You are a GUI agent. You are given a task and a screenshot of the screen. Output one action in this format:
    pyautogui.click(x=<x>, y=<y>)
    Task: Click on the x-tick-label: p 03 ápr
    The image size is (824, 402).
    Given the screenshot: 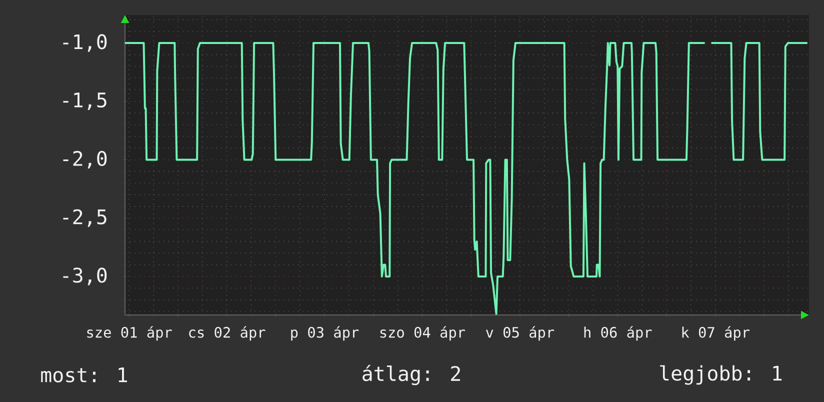 What is the action you would take?
    pyautogui.click(x=325, y=333)
    